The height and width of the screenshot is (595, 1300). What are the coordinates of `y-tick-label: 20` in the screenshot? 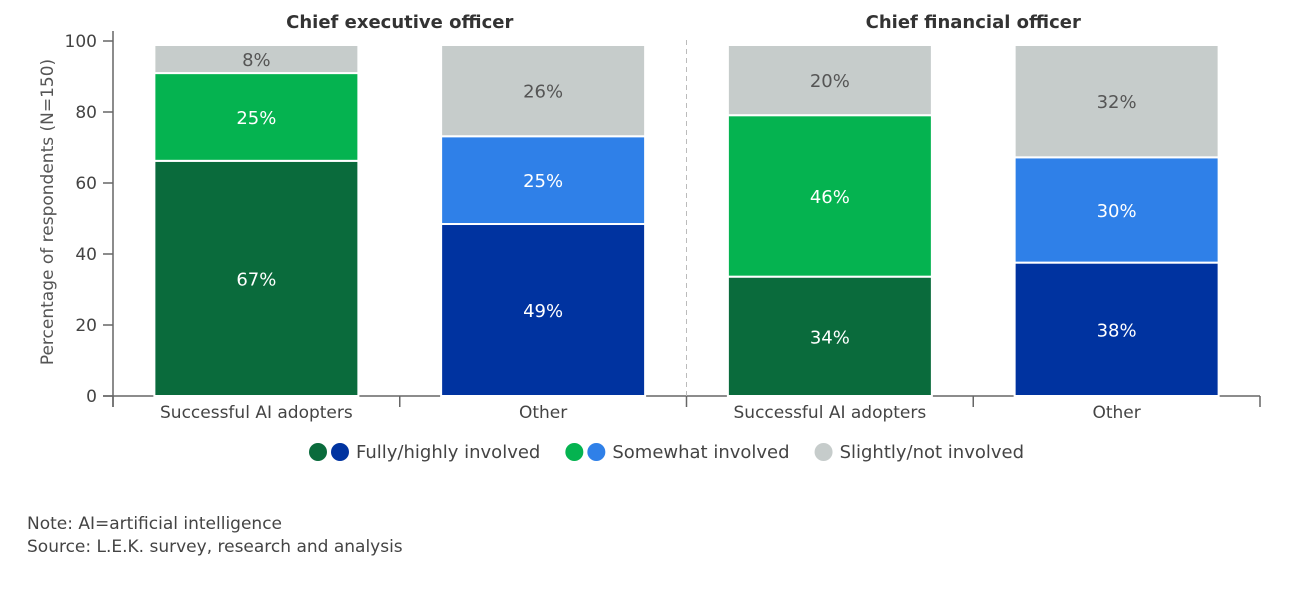 It's located at (86, 326).